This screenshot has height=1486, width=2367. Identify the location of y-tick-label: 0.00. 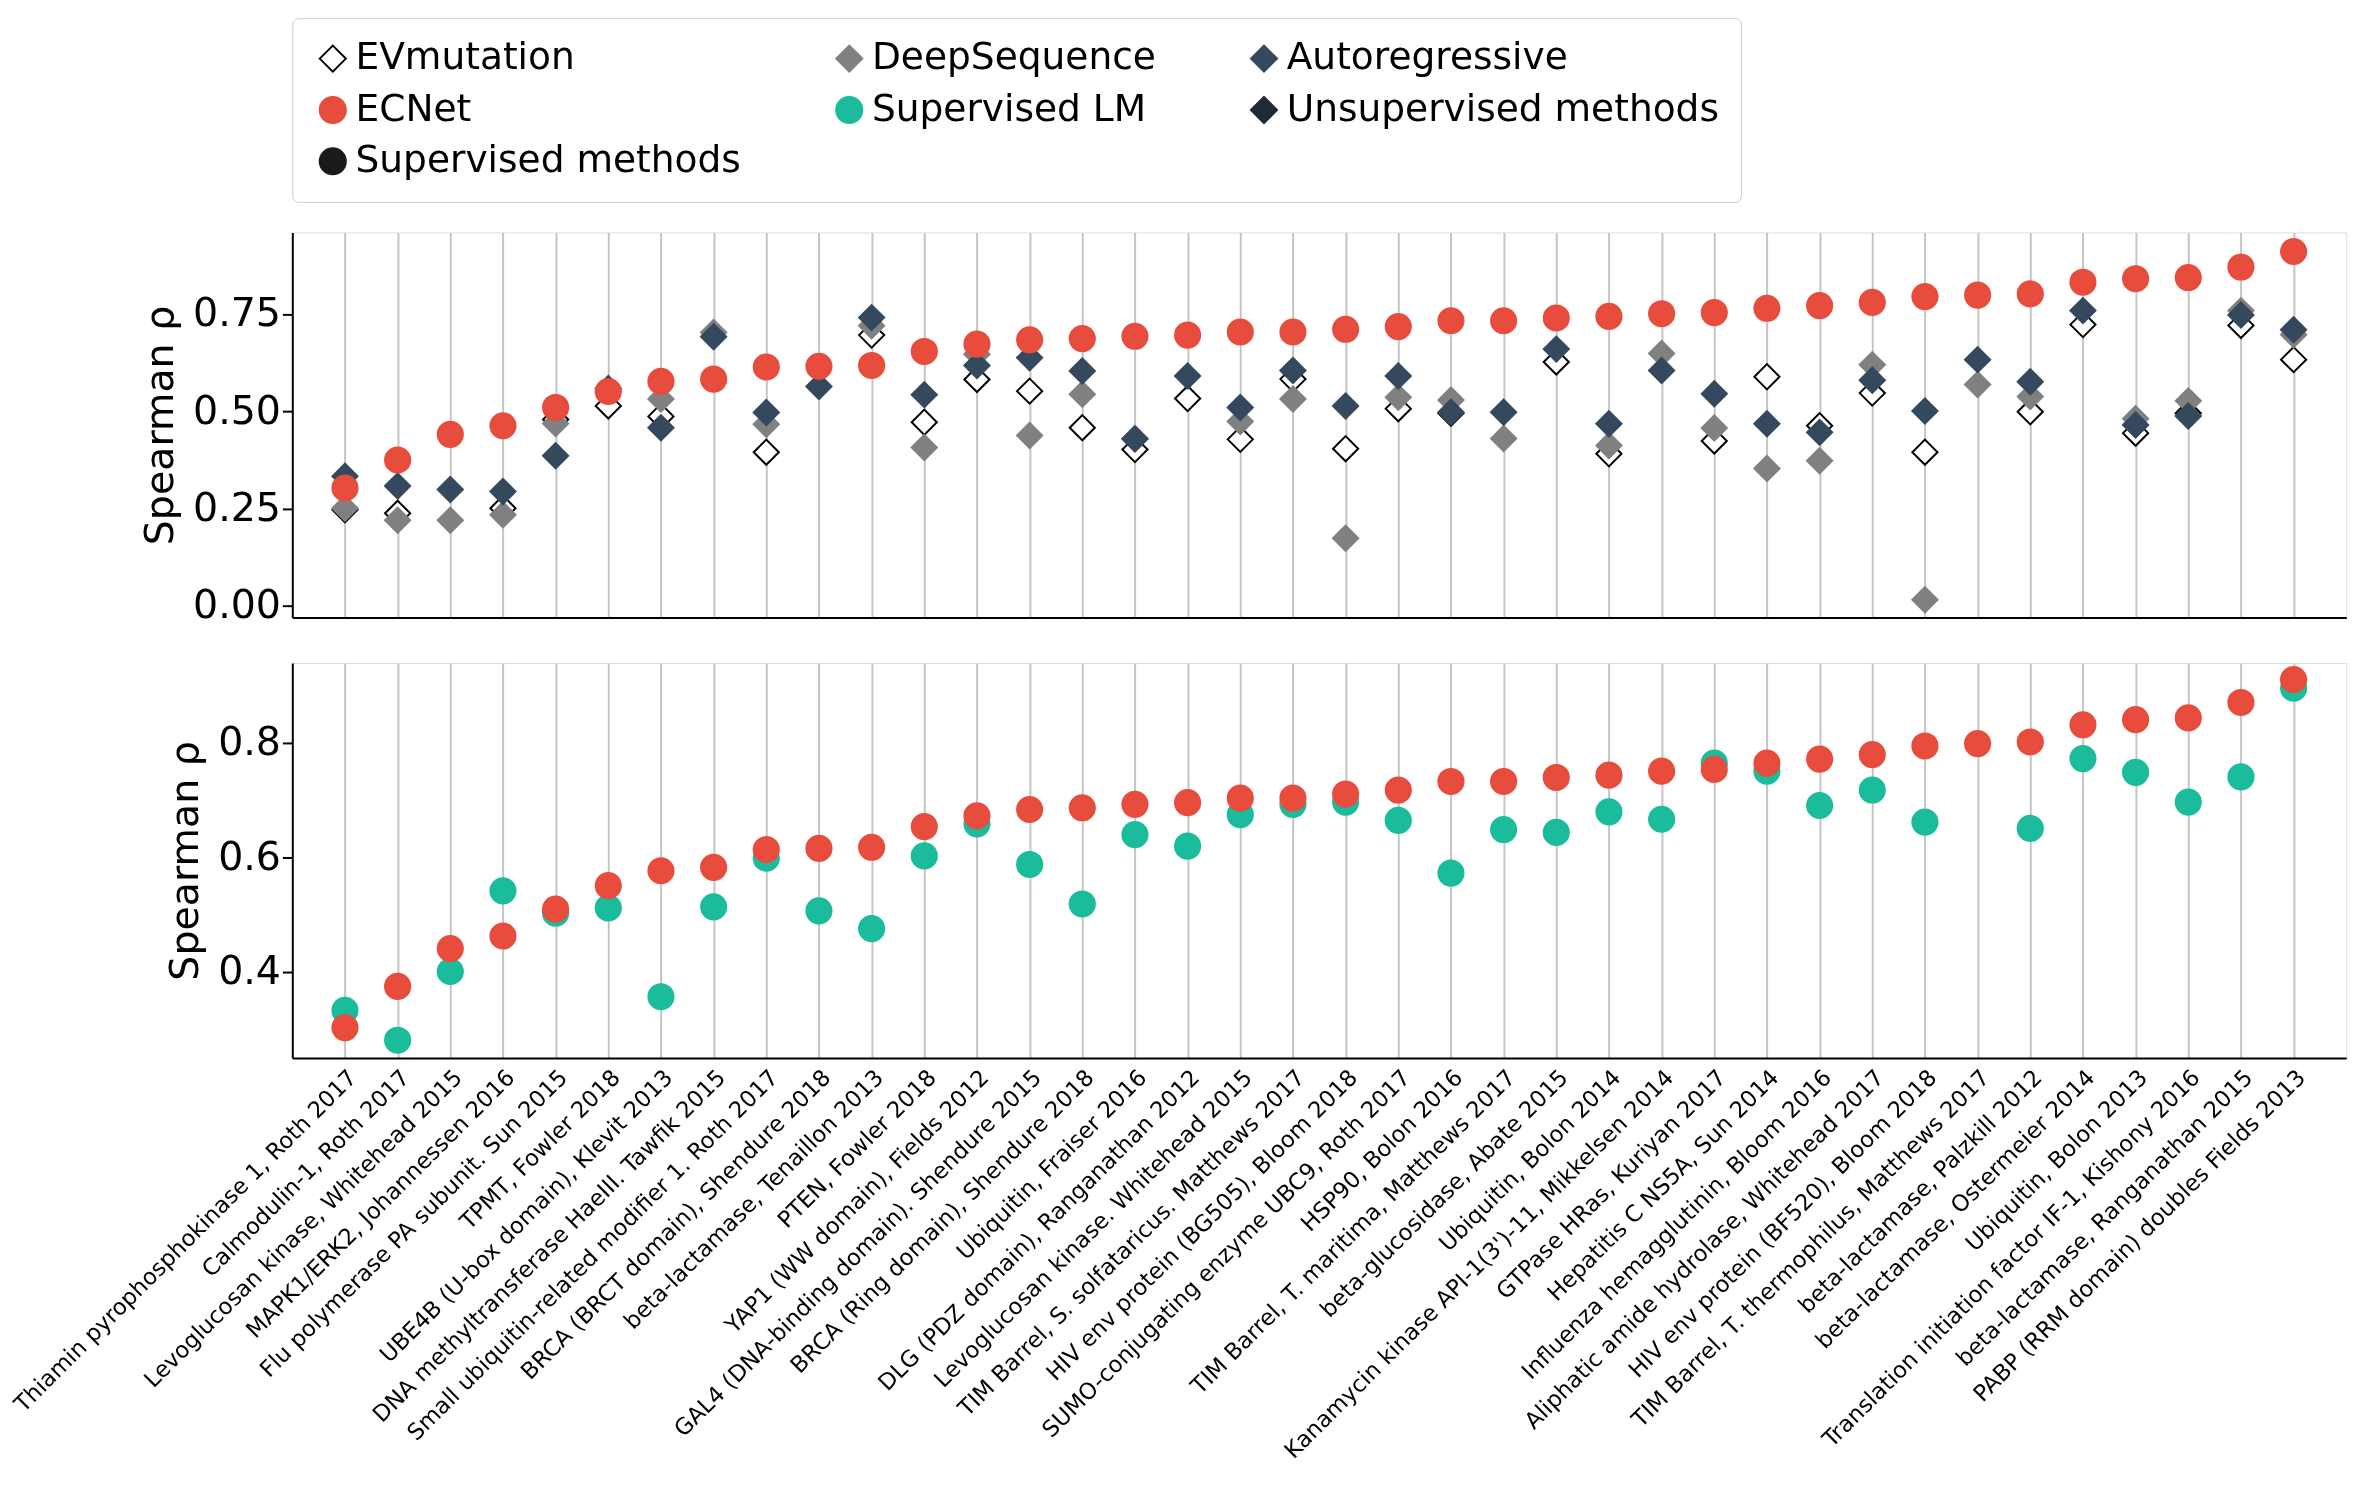
(237, 604).